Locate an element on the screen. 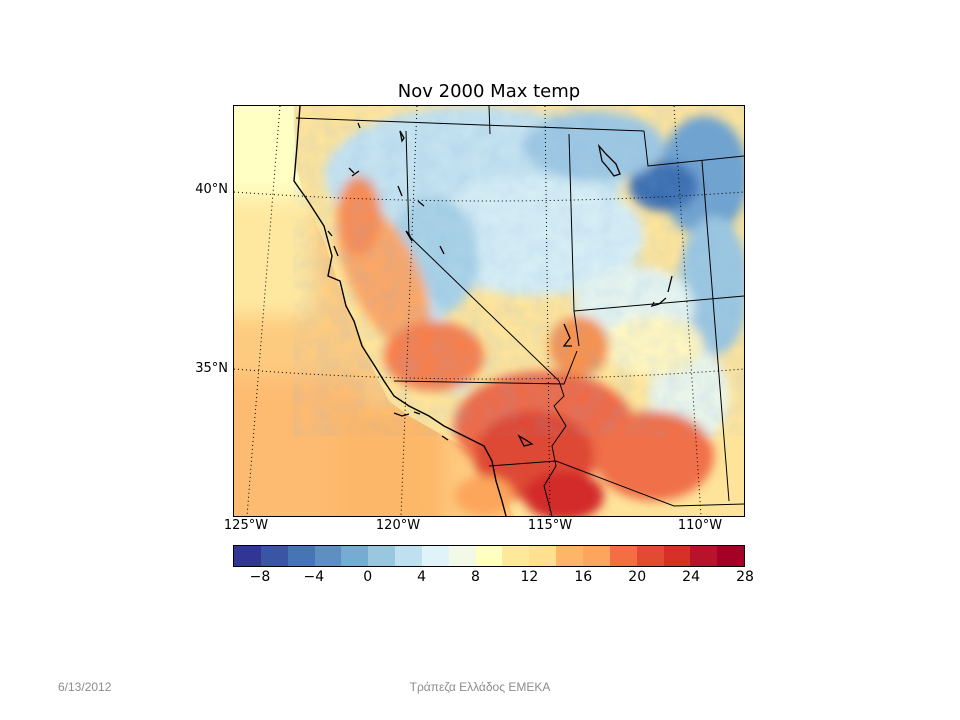  colorbar-tick-label: 16 is located at coordinates (583, 577).